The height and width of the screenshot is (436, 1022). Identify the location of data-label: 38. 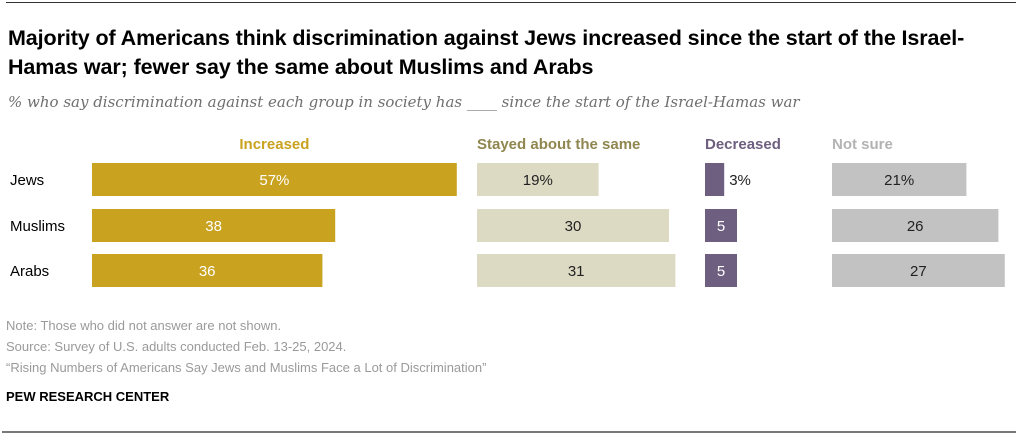
(213, 226).